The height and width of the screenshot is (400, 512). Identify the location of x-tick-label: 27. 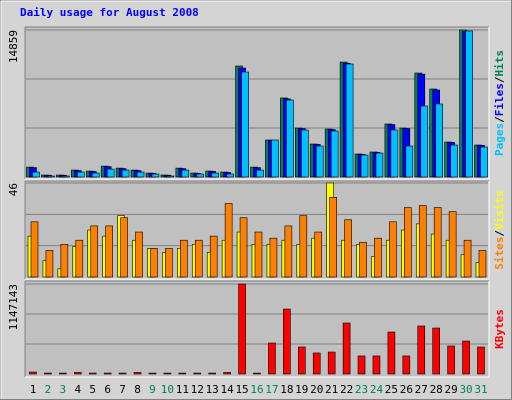
(421, 389).